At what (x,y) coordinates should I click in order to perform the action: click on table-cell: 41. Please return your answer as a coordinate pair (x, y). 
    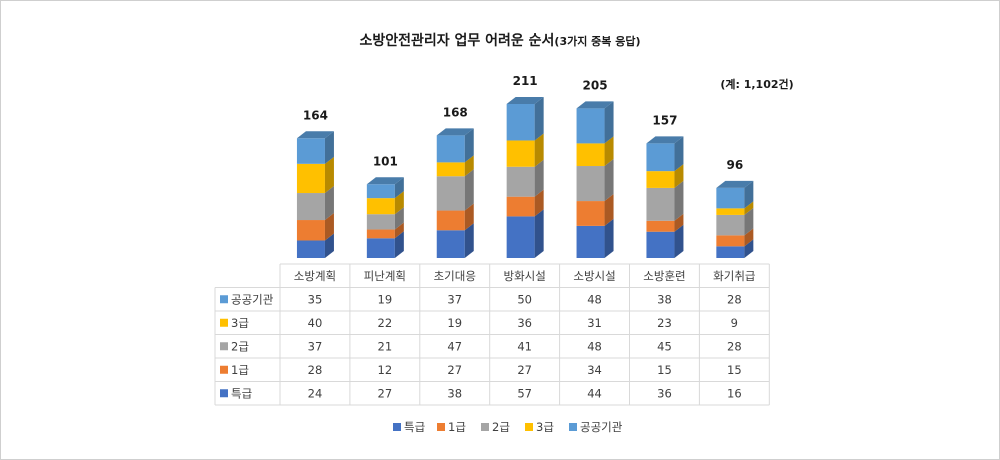
    Looking at the image, I should click on (524, 346).